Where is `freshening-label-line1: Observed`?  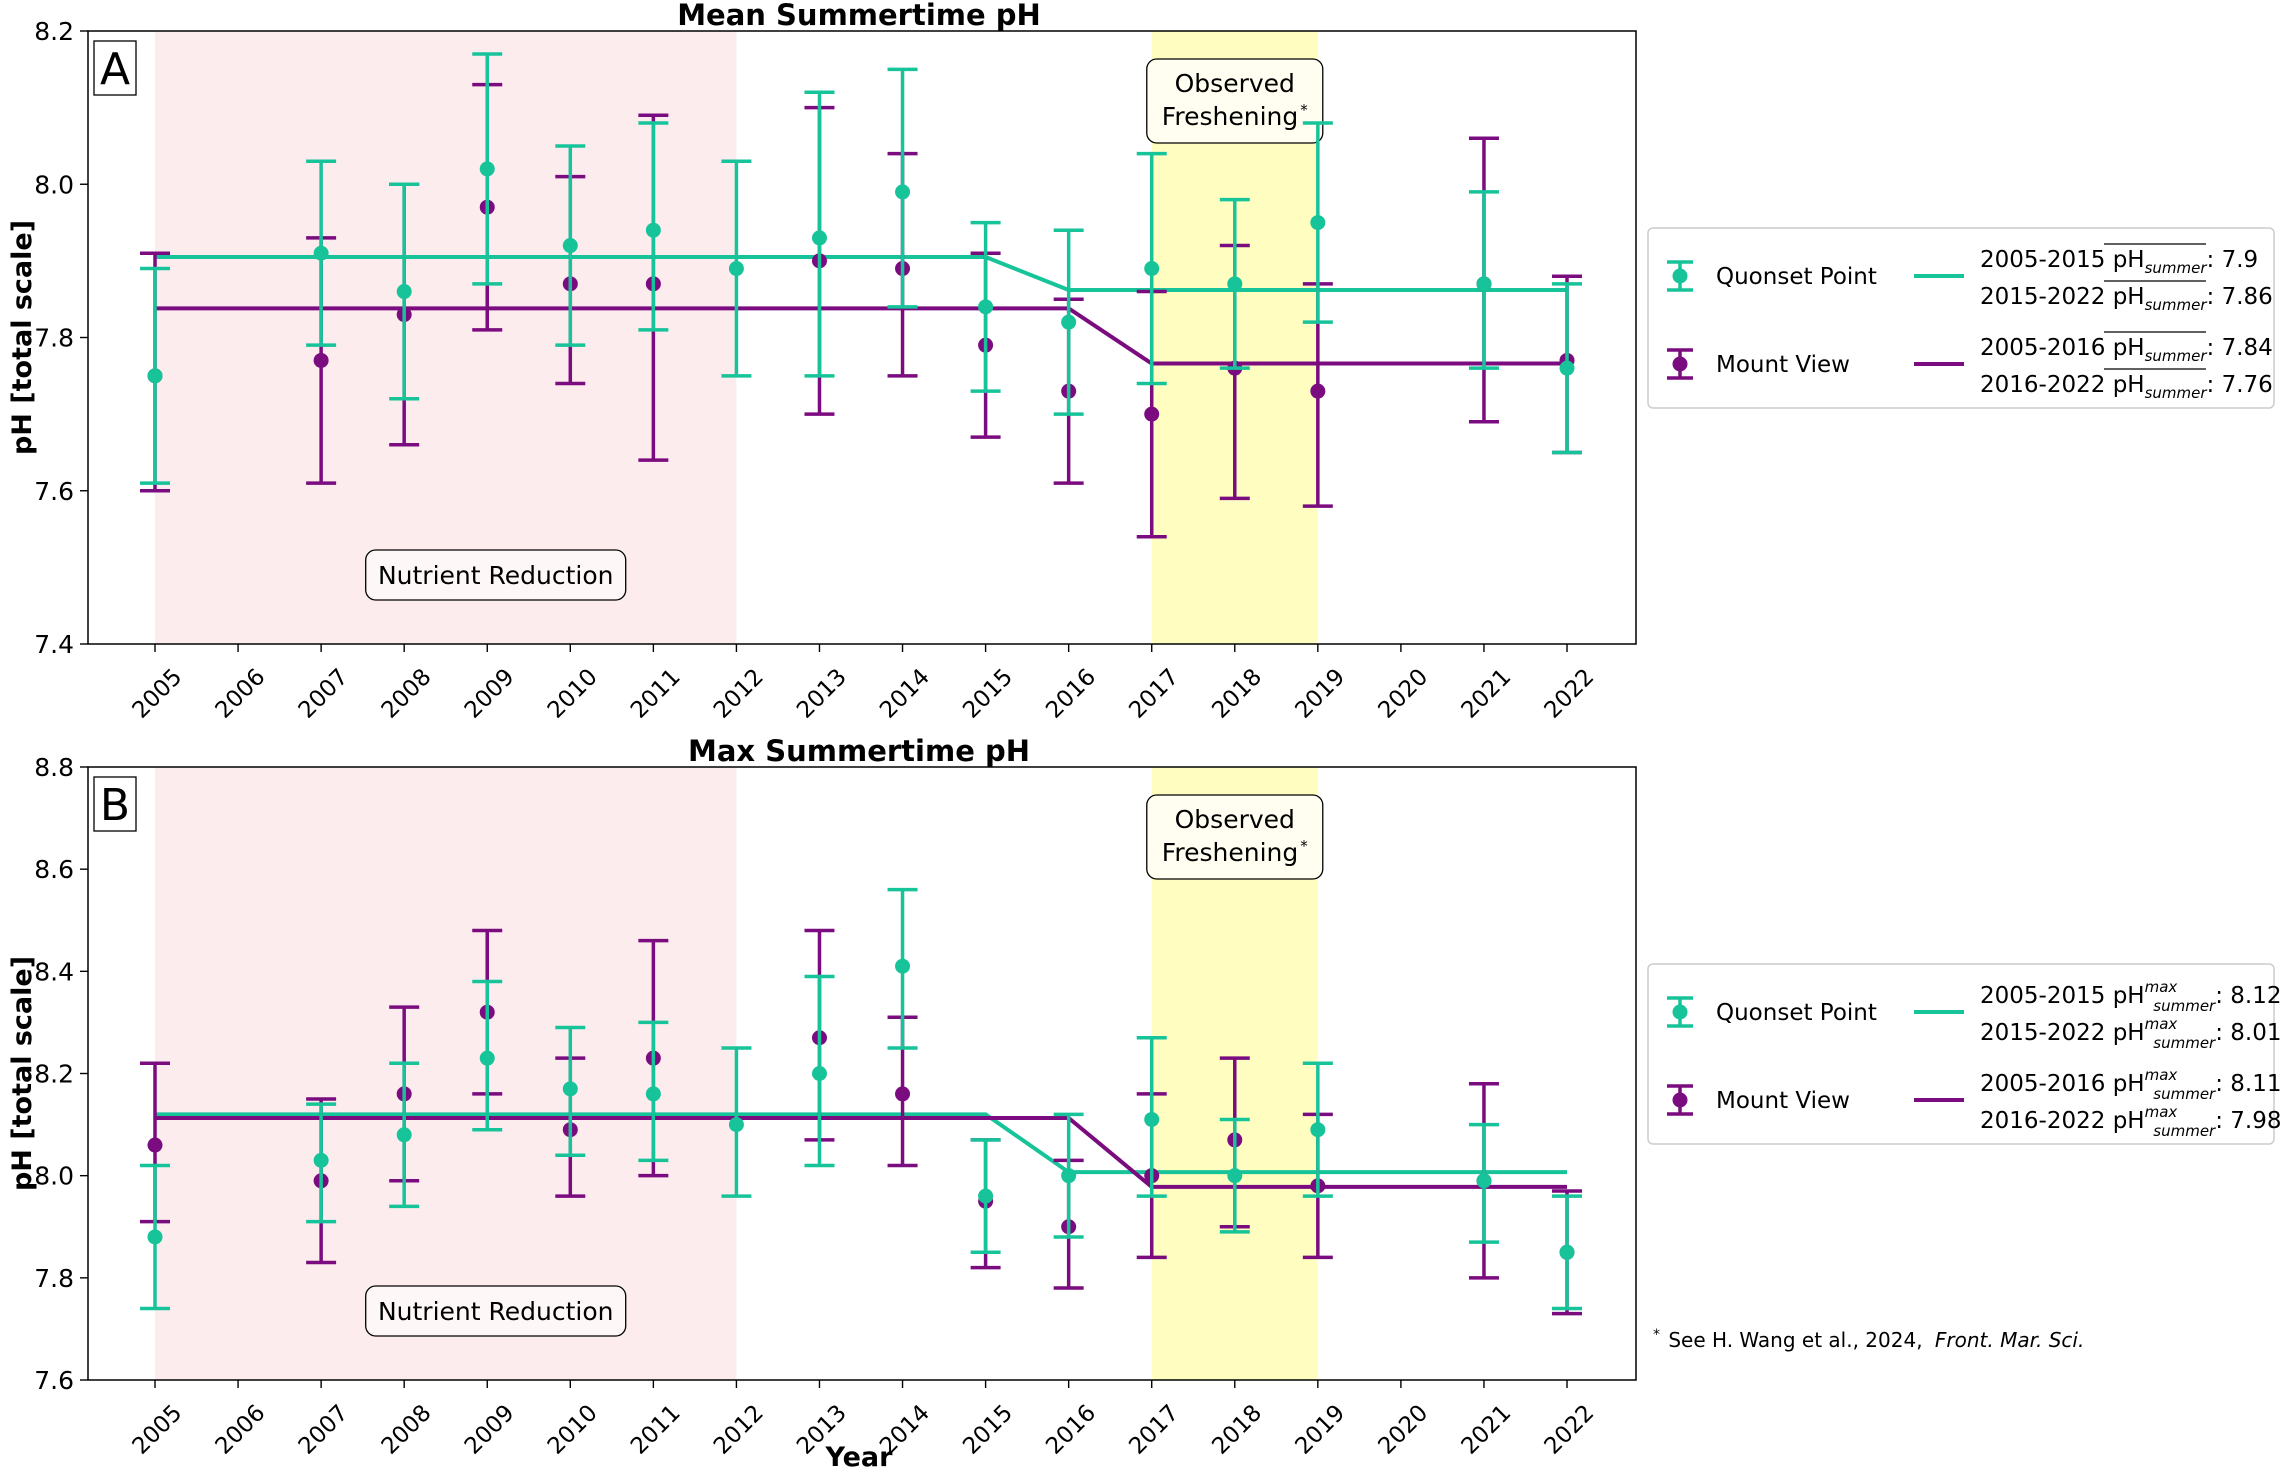 freshening-label-line1: Observed is located at coordinates (1235, 819).